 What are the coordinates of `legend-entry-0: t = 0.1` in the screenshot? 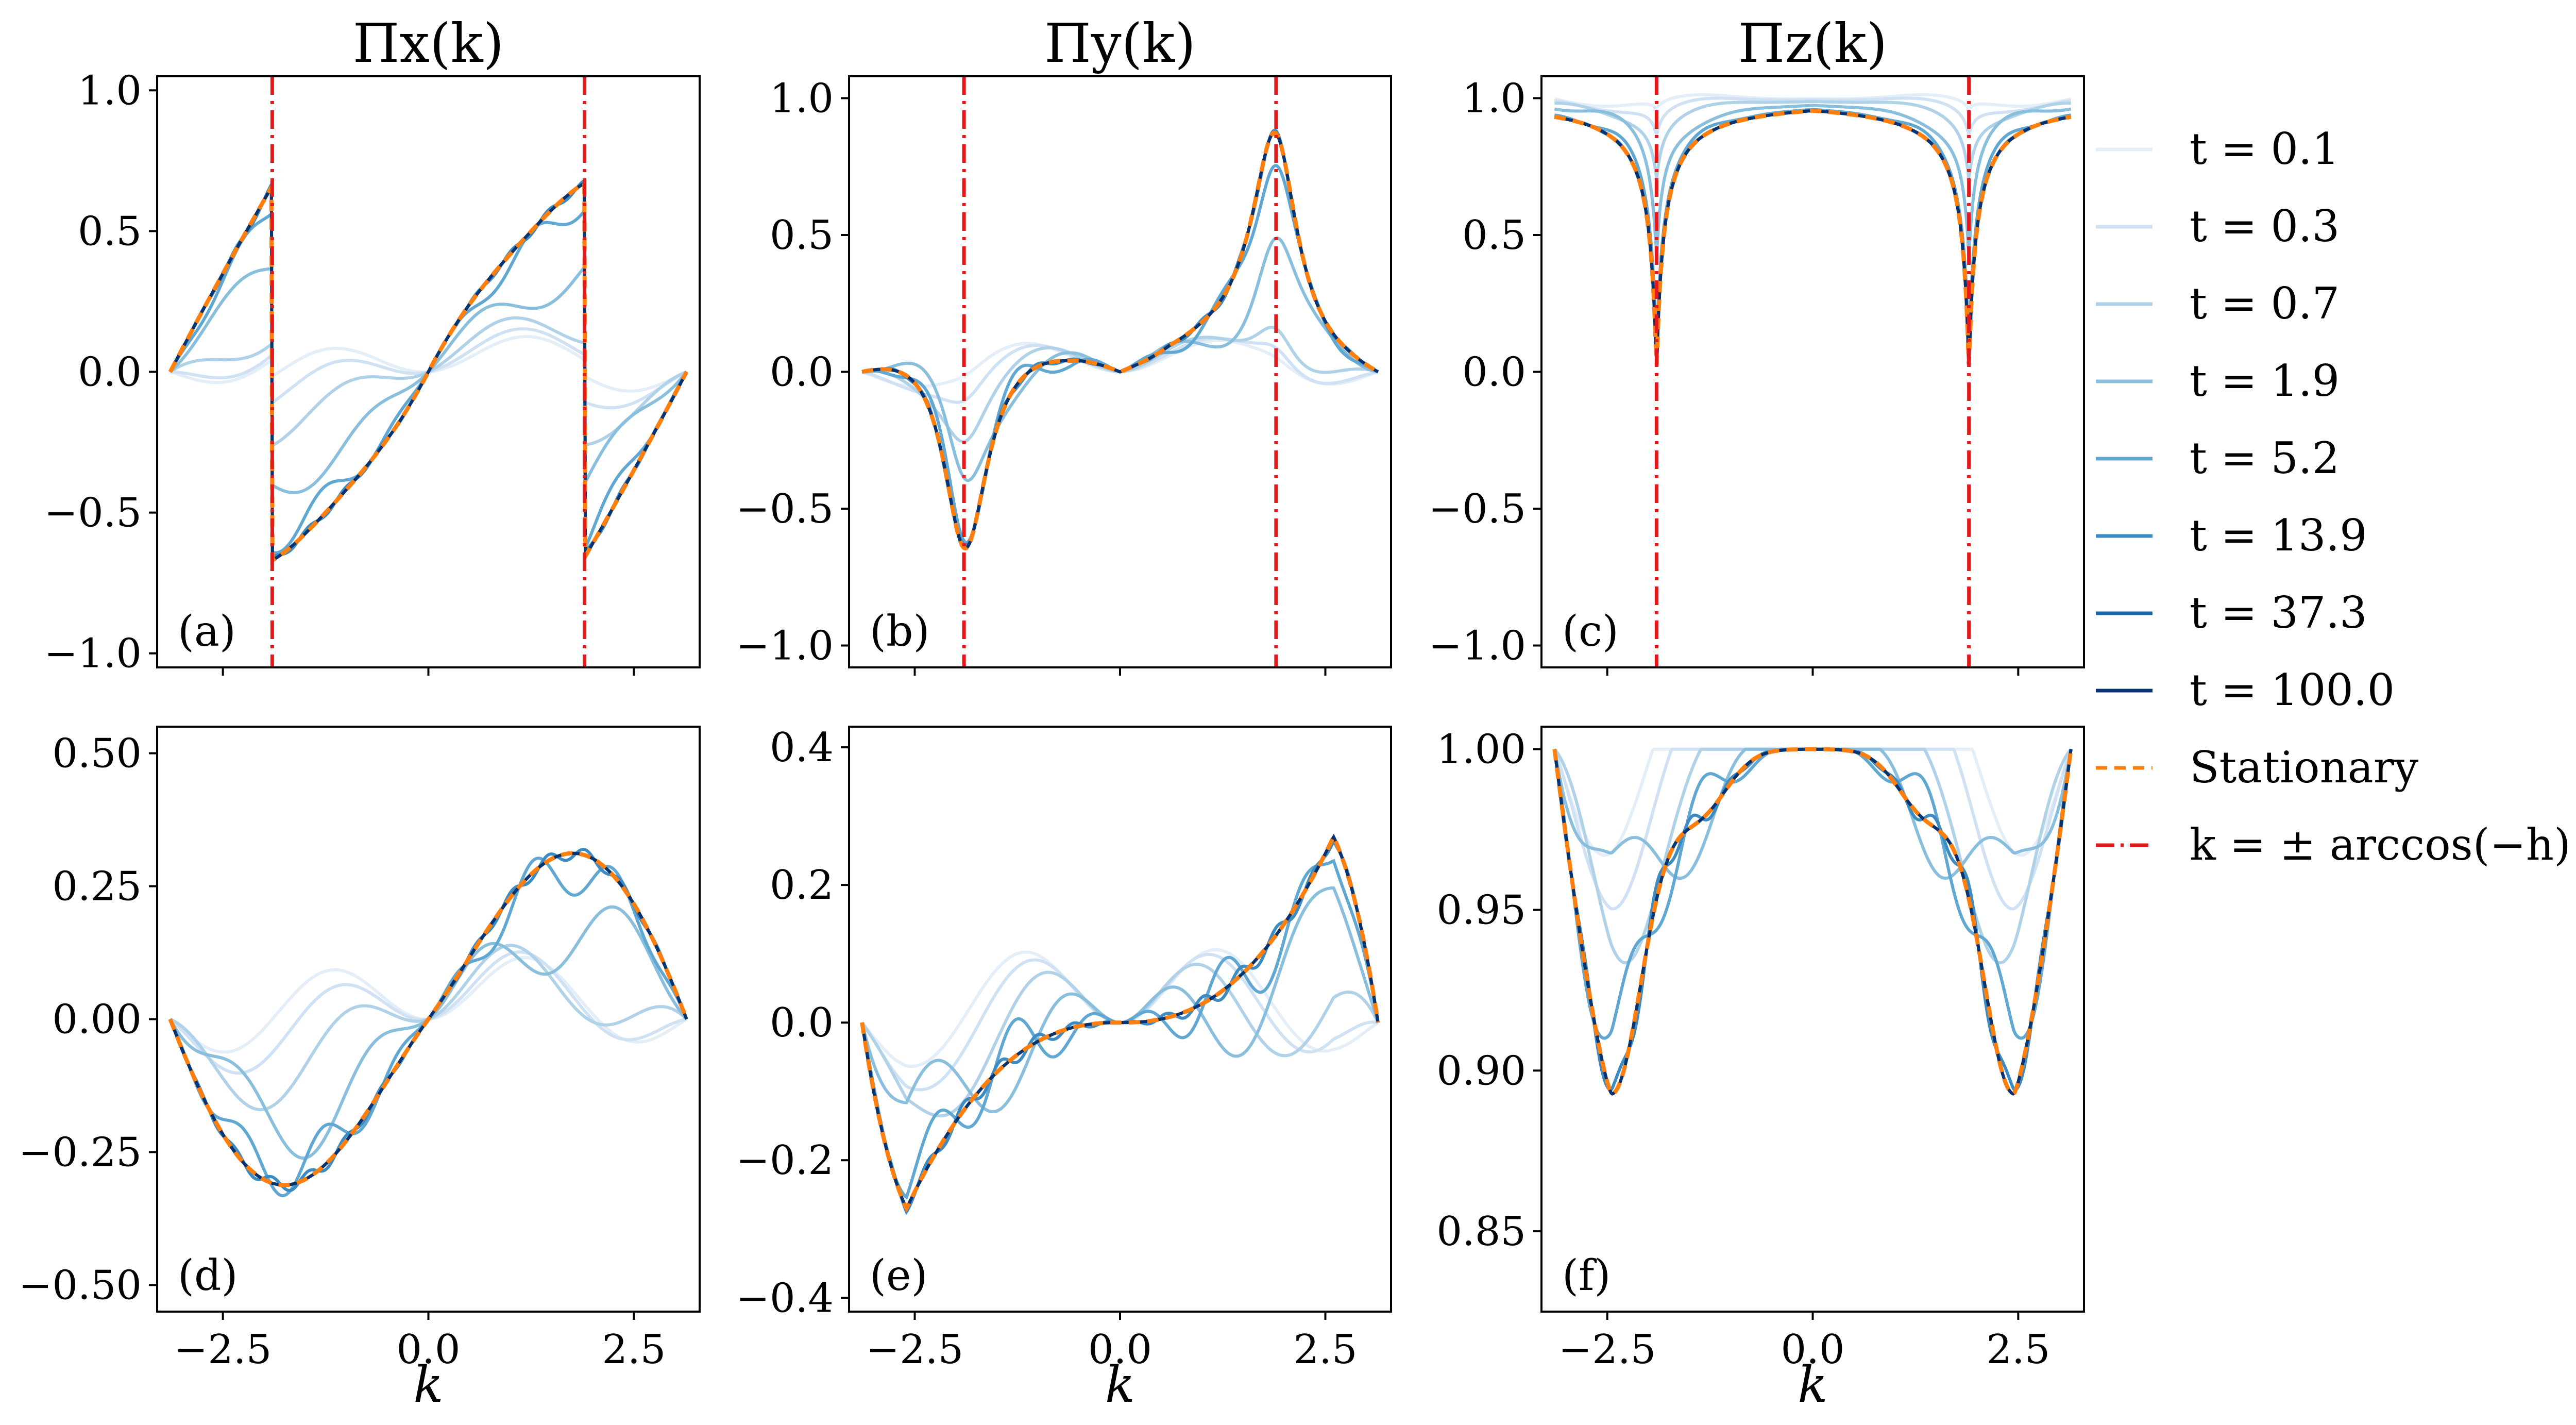 It's located at (2265, 149).